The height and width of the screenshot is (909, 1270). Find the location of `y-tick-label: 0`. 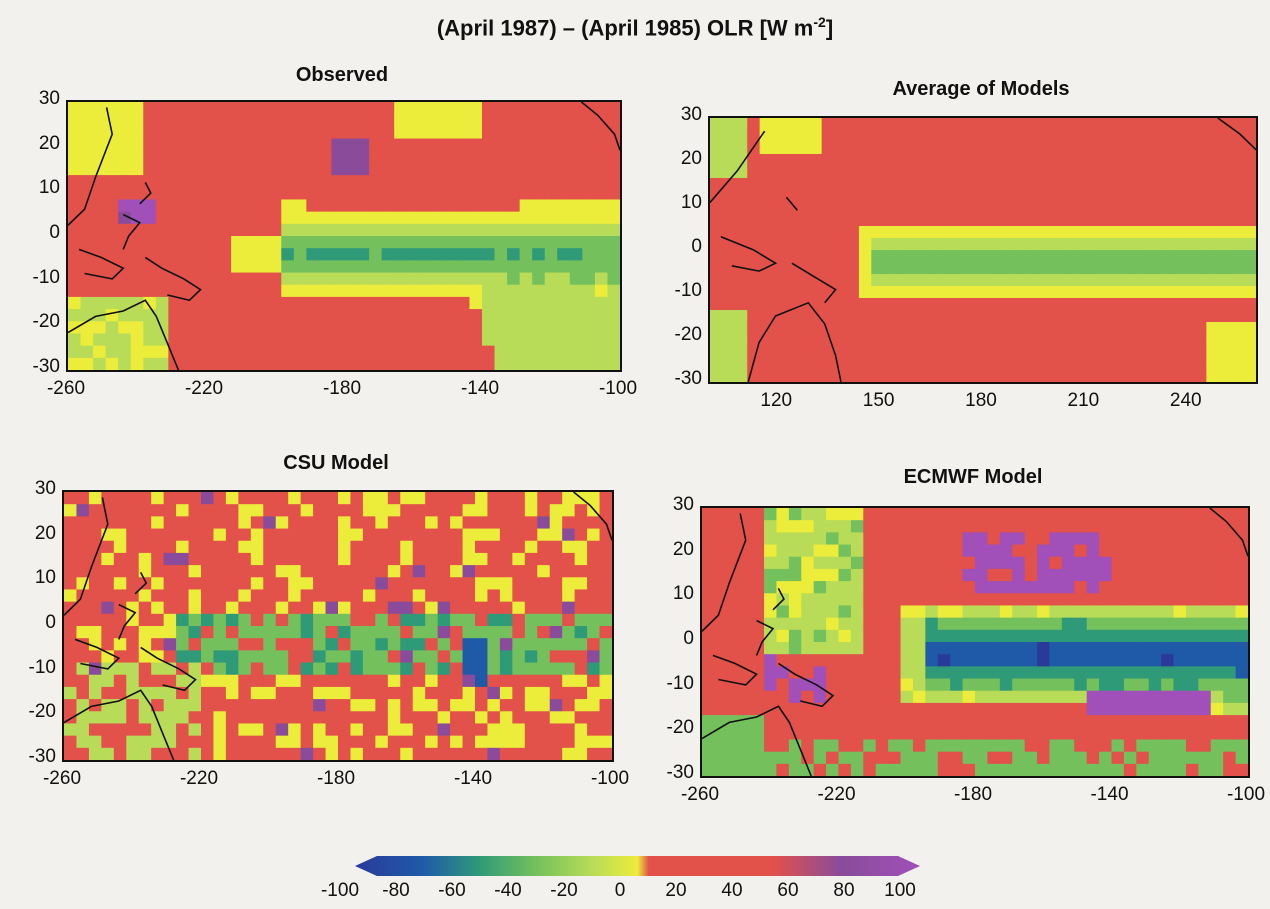

y-tick-label: 0 is located at coordinates (54, 232).